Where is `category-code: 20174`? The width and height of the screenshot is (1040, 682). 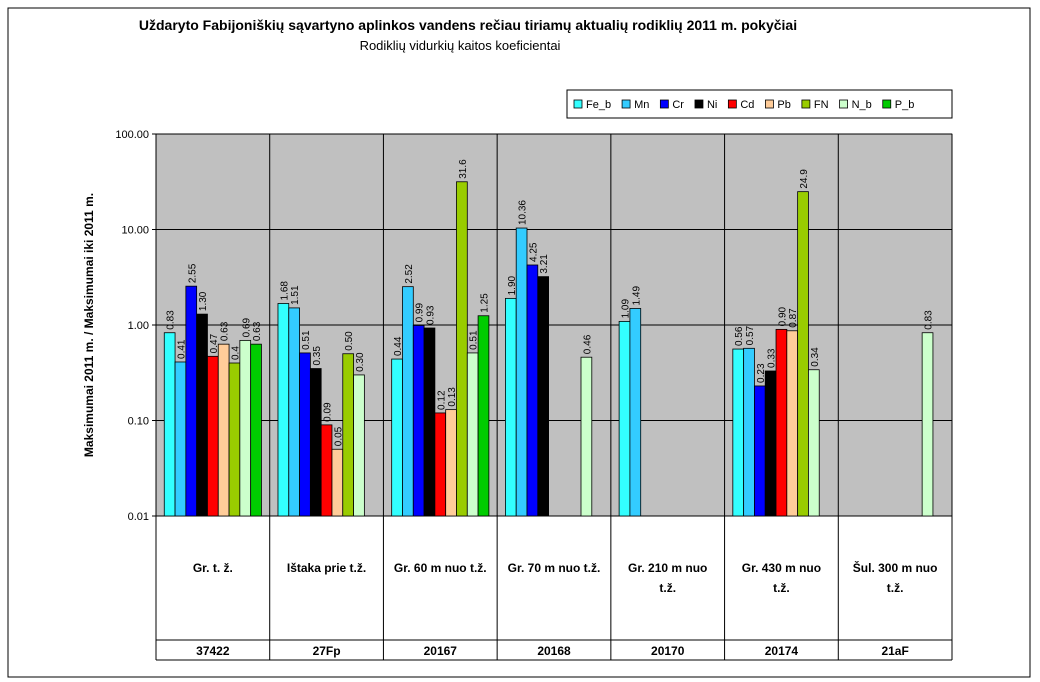
category-code: 20174 is located at coordinates (782, 651).